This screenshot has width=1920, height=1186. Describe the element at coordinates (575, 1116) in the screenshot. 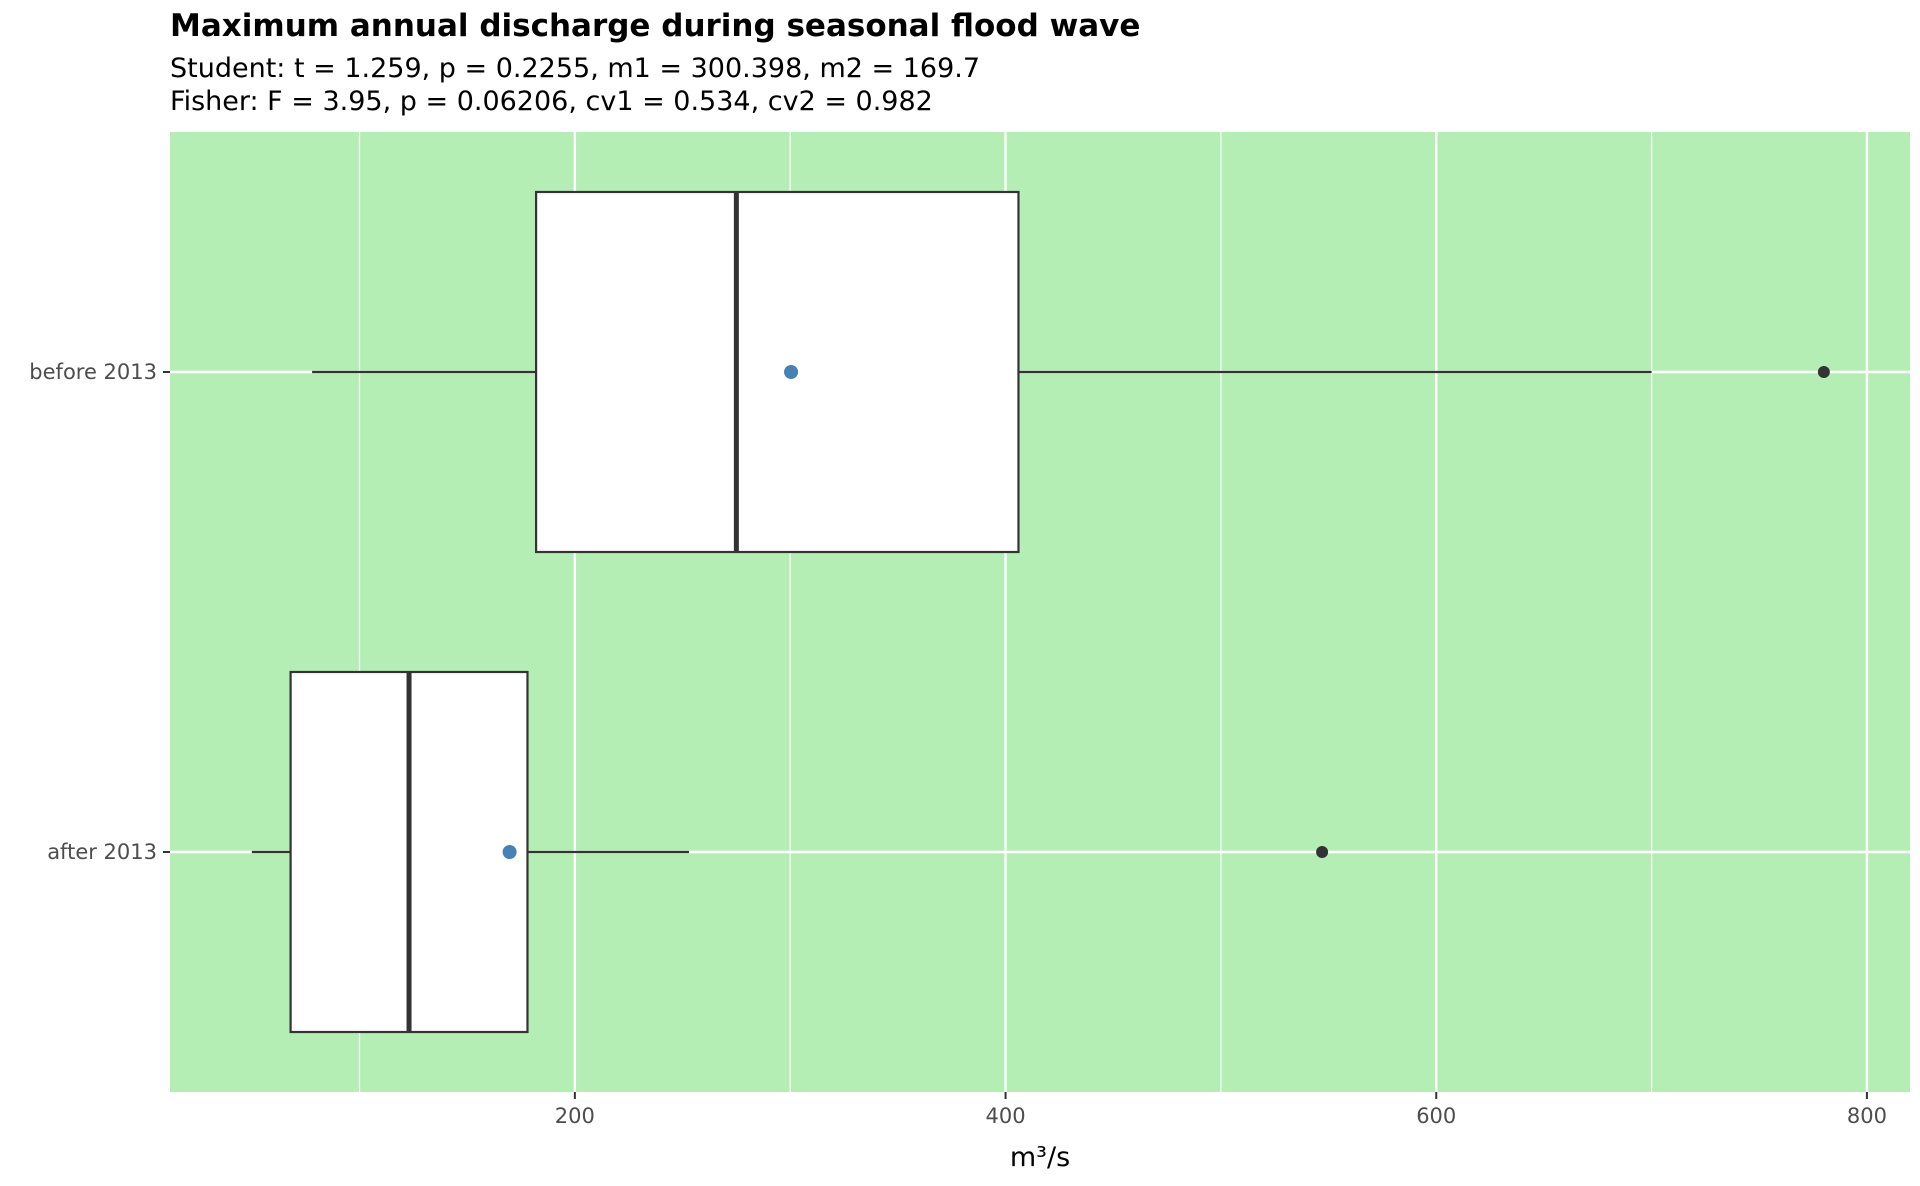

I see `x-tick-label: 200` at that location.